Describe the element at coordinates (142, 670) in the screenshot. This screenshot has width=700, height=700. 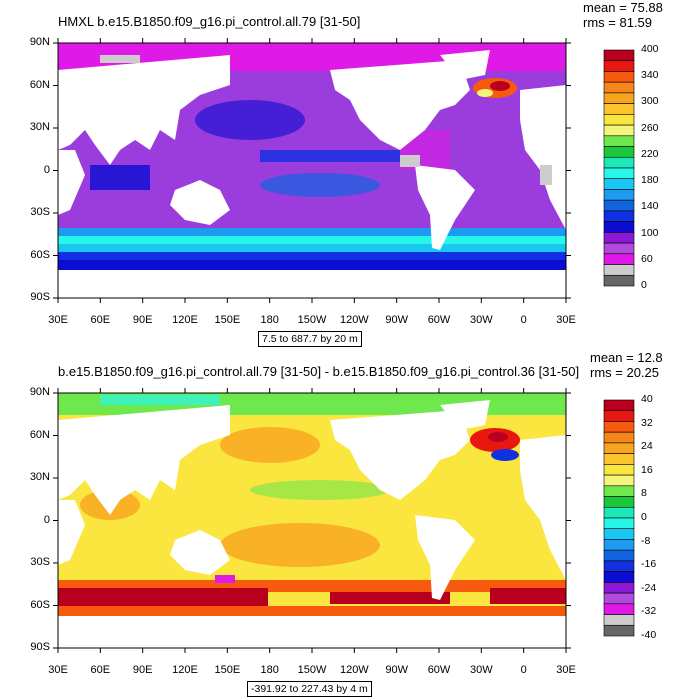
I see `lon-label: 90E` at that location.